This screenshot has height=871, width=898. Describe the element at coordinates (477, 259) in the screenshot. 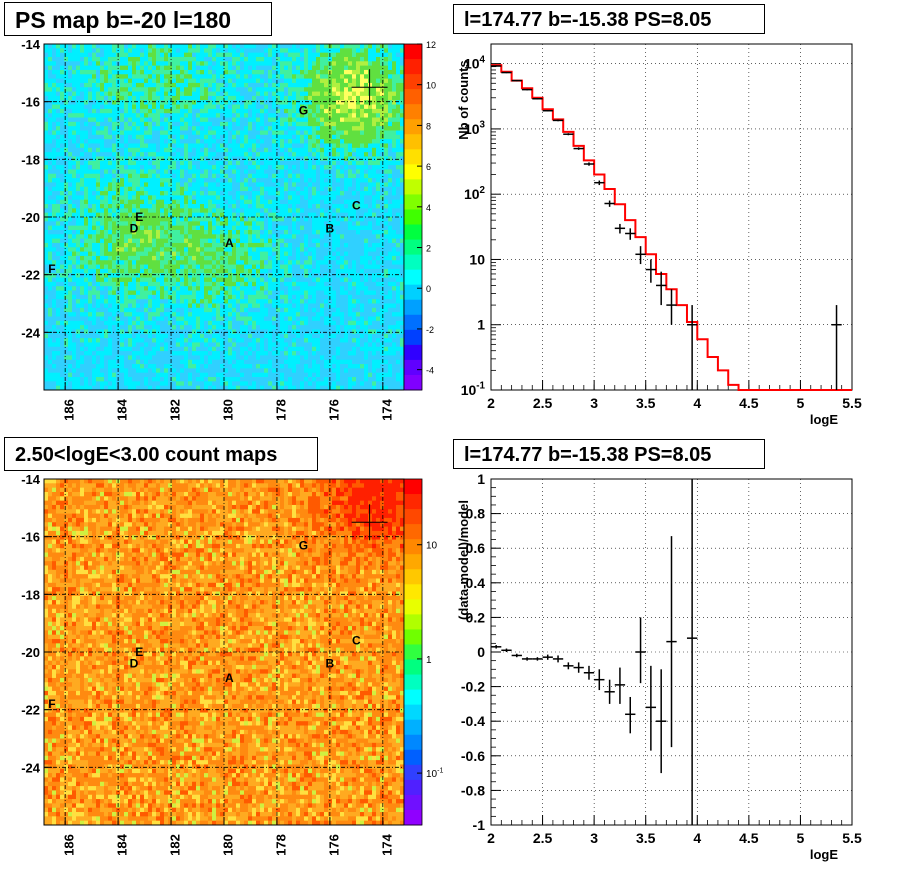

I see `spectrum-ytick-label: 10` at that location.